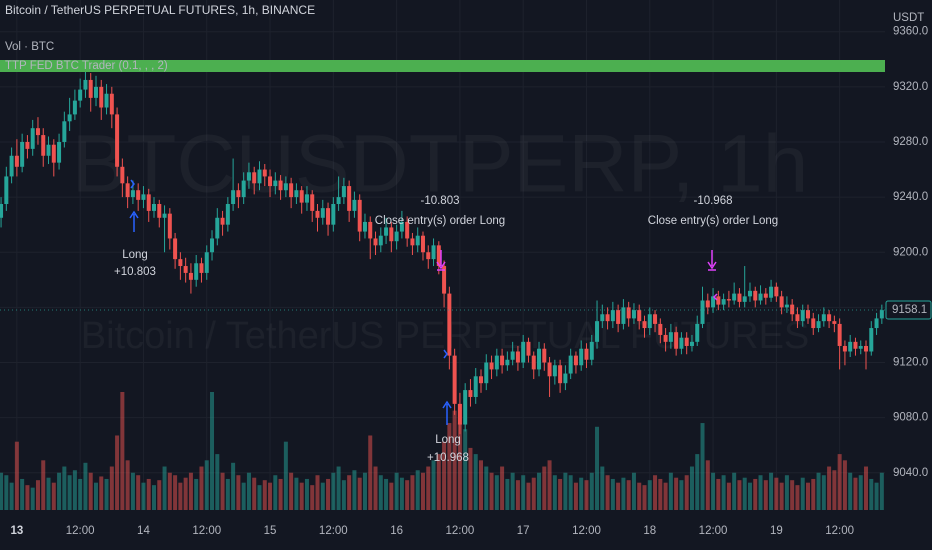 The height and width of the screenshot is (550, 932). Describe the element at coordinates (270, 531) in the screenshot. I see `x-tick-label: 15` at that location.